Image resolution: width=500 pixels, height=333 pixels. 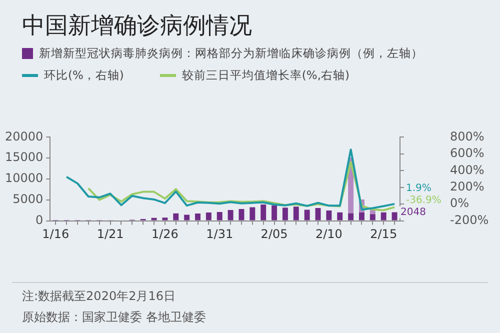 I want to click on legend-label: 新增新型冠状病毒肺炎病例：网格部分为新增临床确诊病例（例，左轴）, so click(x=231, y=53).